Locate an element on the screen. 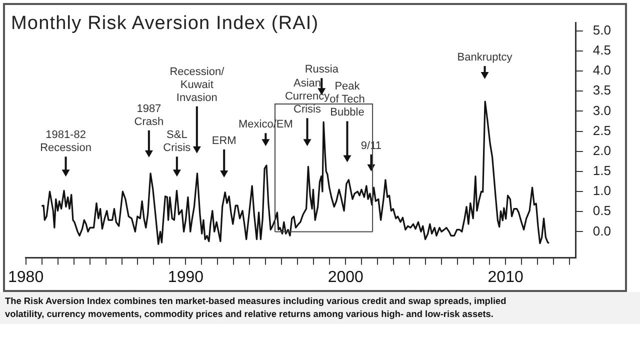 The height and width of the screenshot is (343, 640). annotation: S&L Crisis is located at coordinates (177, 141).